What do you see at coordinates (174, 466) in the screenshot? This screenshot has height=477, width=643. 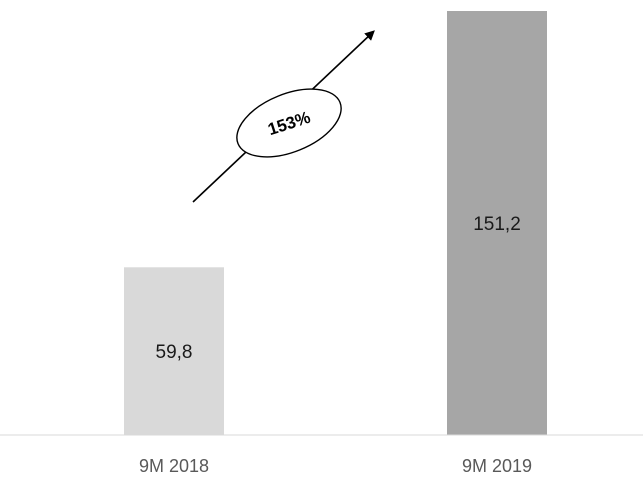 I see `x-tick-label-0: 9M 2018` at bounding box center [174, 466].